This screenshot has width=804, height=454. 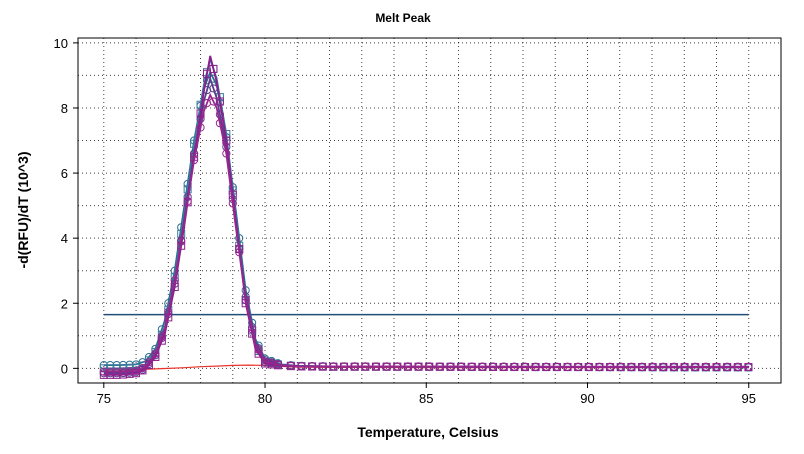 I want to click on y-tick-label: 10, so click(x=61, y=43).